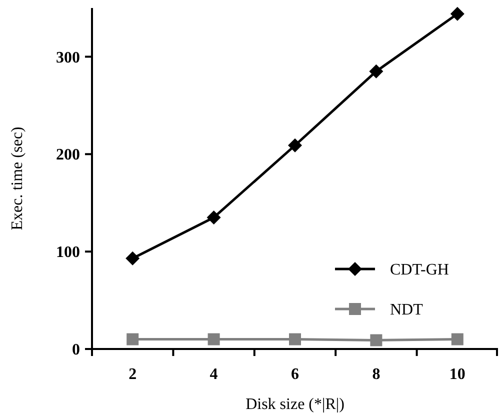 The height and width of the screenshot is (415, 500). Describe the element at coordinates (132, 374) in the screenshot. I see `x-tick-label: 2` at that location.